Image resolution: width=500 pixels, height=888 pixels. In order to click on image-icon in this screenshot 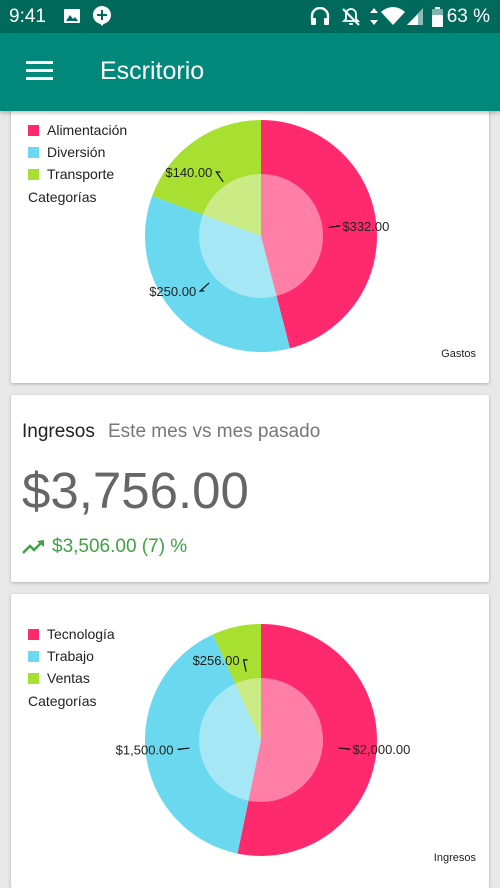, I will do `click(72, 16)`.